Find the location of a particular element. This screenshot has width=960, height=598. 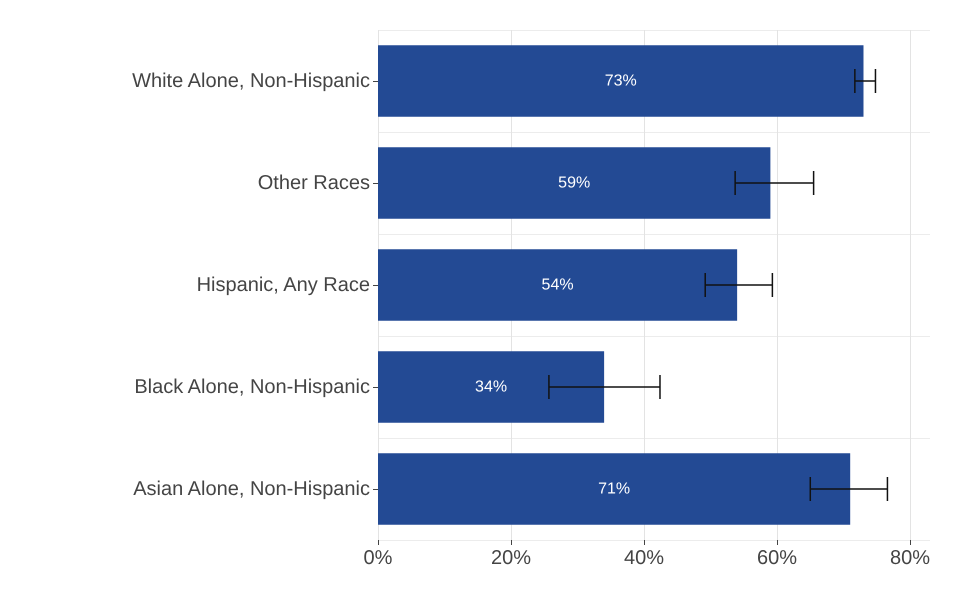

data-label: 71% is located at coordinates (614, 489).